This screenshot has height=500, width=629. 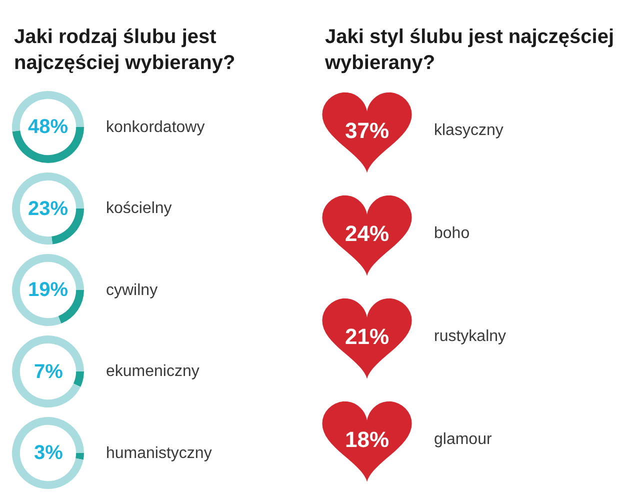 What do you see at coordinates (139, 208) in the screenshot?
I see `slice-label: kościelny` at bounding box center [139, 208].